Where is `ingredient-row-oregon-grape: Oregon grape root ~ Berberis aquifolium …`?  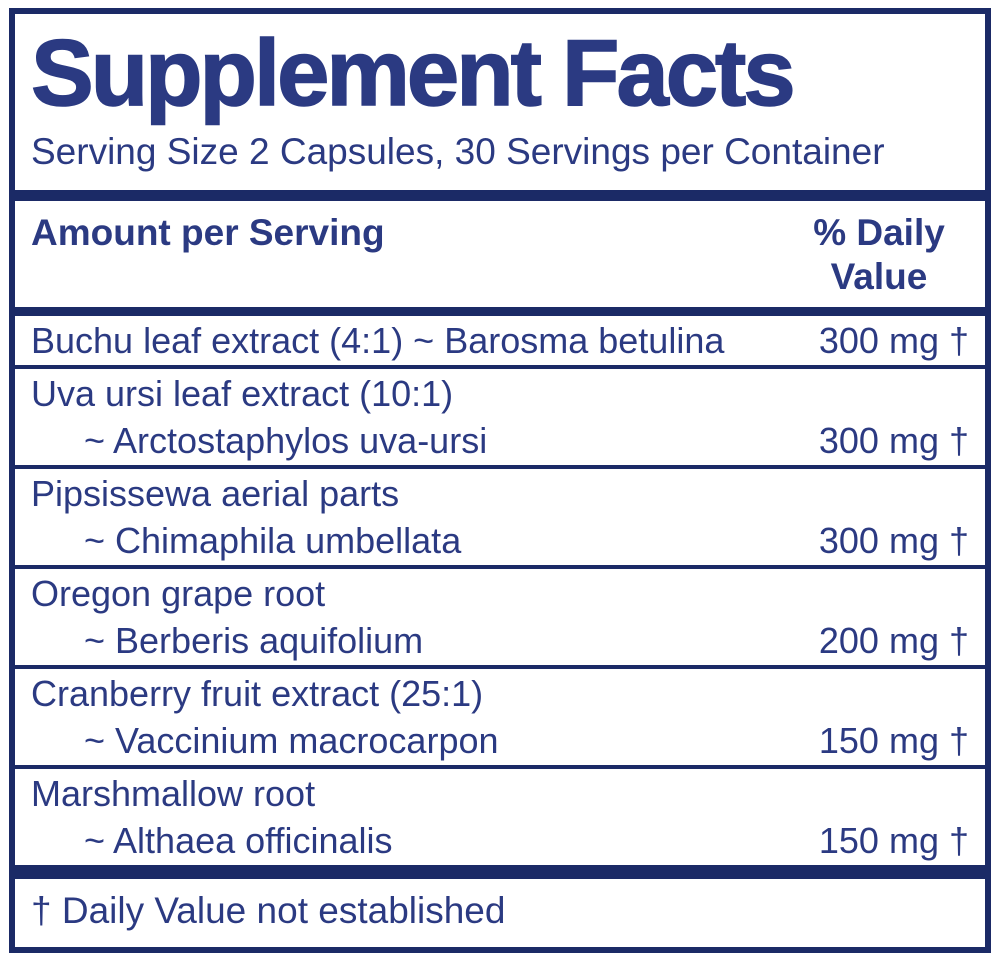 ingredient-row-oregon-grape: Oregon grape root ~ Berberis aquifolium … is located at coordinates (500, 617).